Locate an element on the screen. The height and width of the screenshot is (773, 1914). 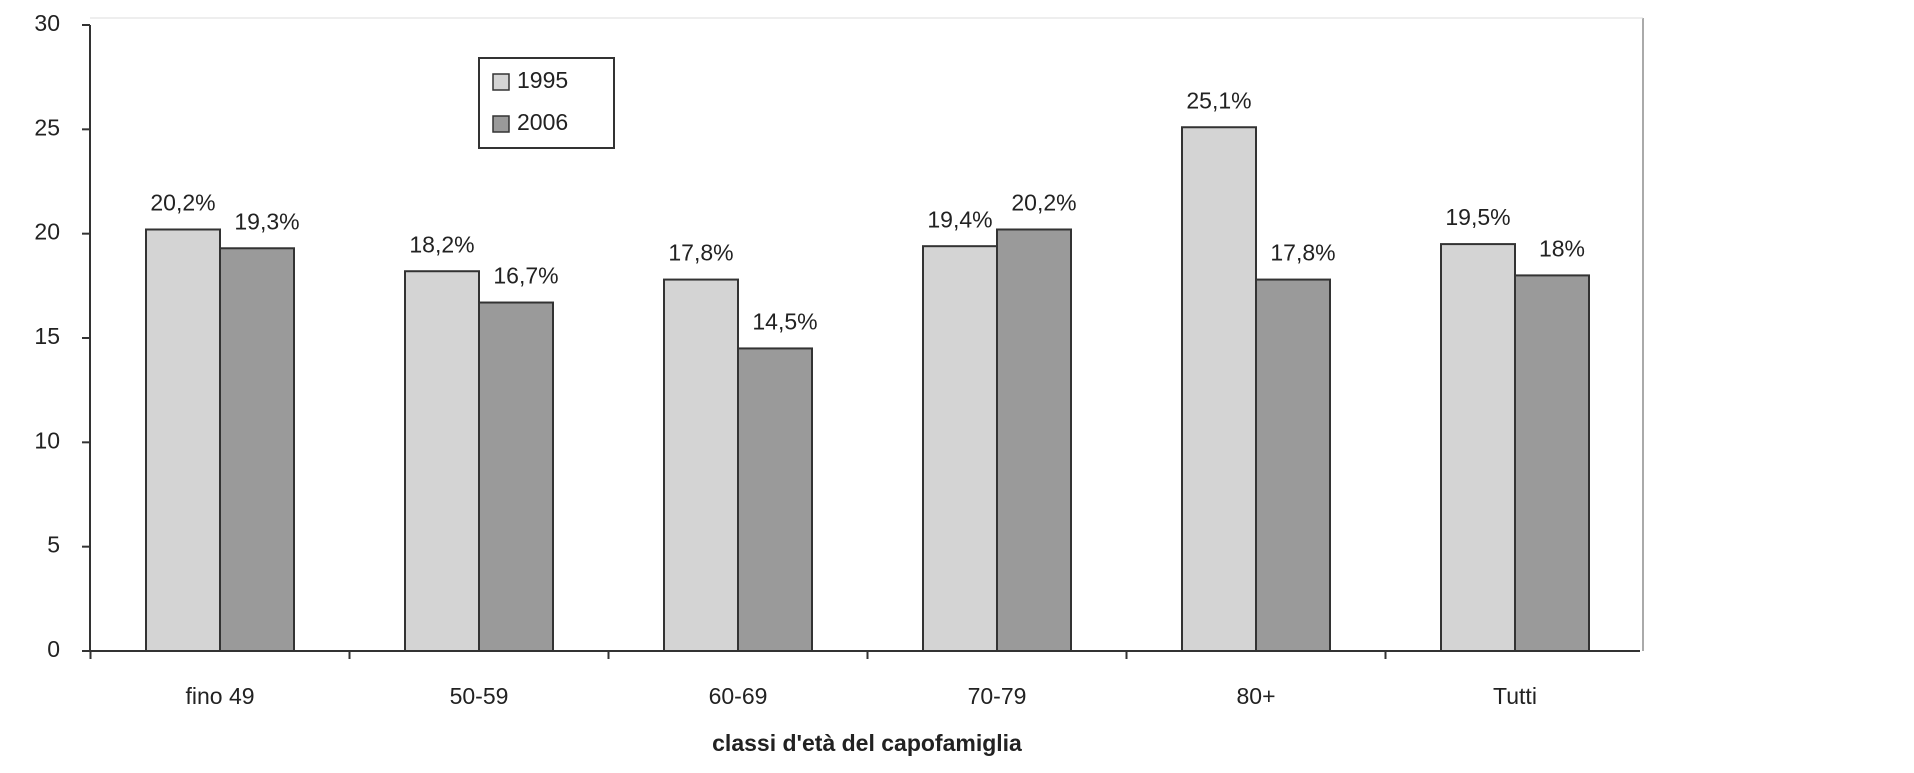
data-label: 19,4% is located at coordinates (959, 219).